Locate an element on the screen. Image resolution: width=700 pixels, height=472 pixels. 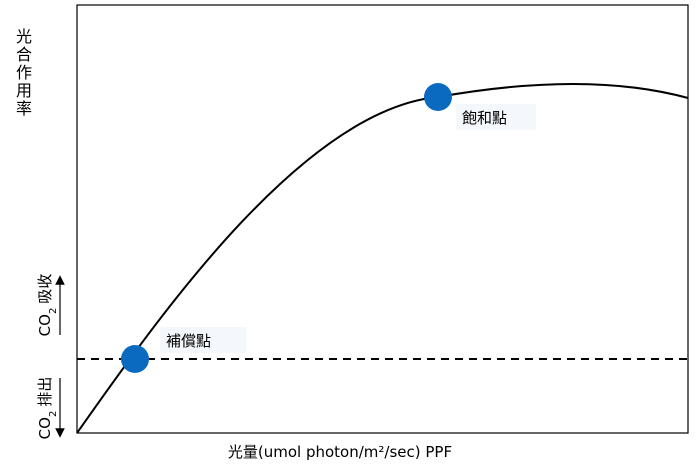
saturation-point is located at coordinates (438, 97).